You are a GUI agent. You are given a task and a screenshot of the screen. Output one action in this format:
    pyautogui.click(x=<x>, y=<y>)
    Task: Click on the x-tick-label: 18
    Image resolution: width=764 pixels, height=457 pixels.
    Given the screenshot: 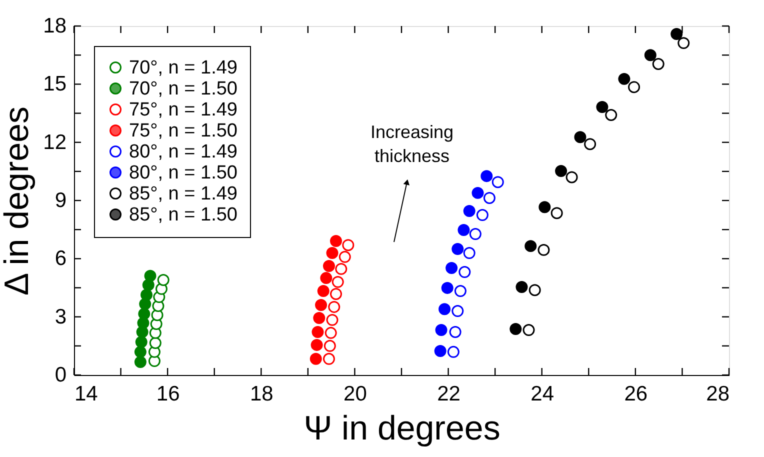 What is the action you would take?
    pyautogui.click(x=262, y=394)
    